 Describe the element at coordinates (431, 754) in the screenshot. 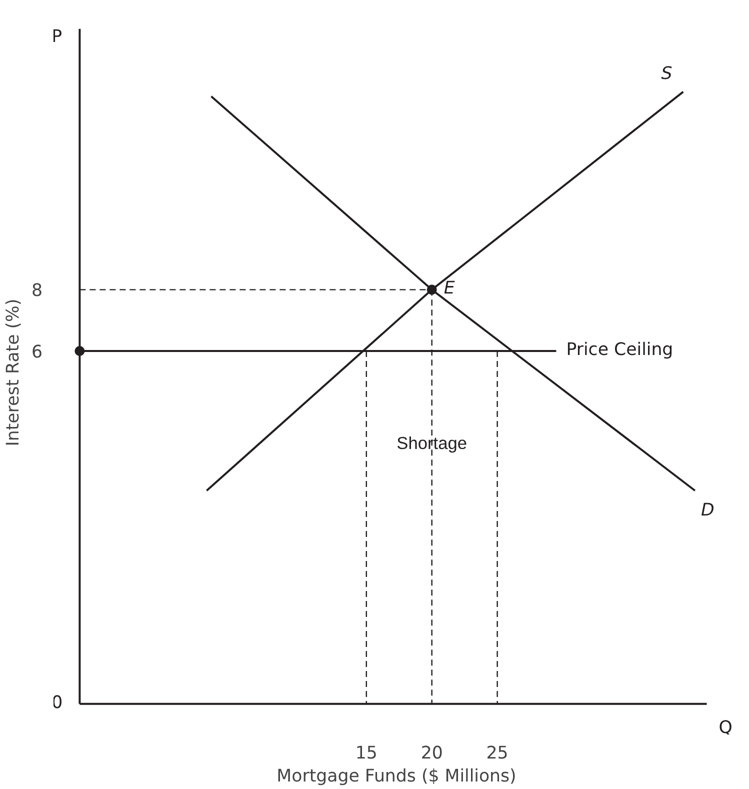

I see `x-tick-label: 20` at that location.